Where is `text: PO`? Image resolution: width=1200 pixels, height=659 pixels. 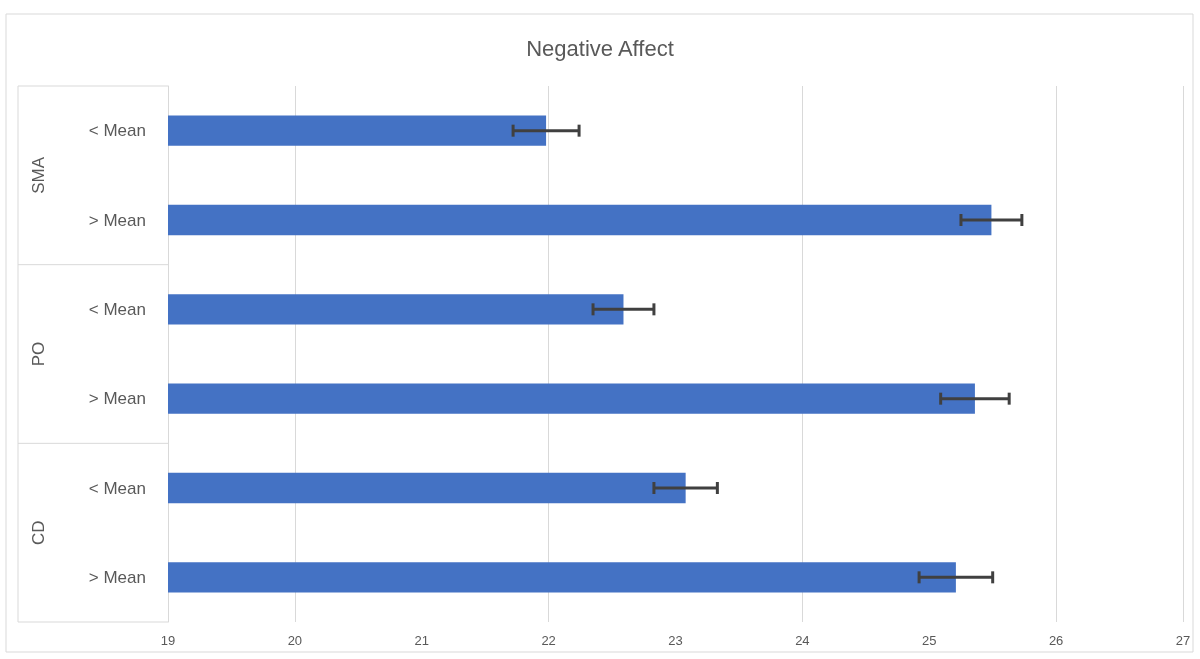 text: PO is located at coordinates (38, 354).